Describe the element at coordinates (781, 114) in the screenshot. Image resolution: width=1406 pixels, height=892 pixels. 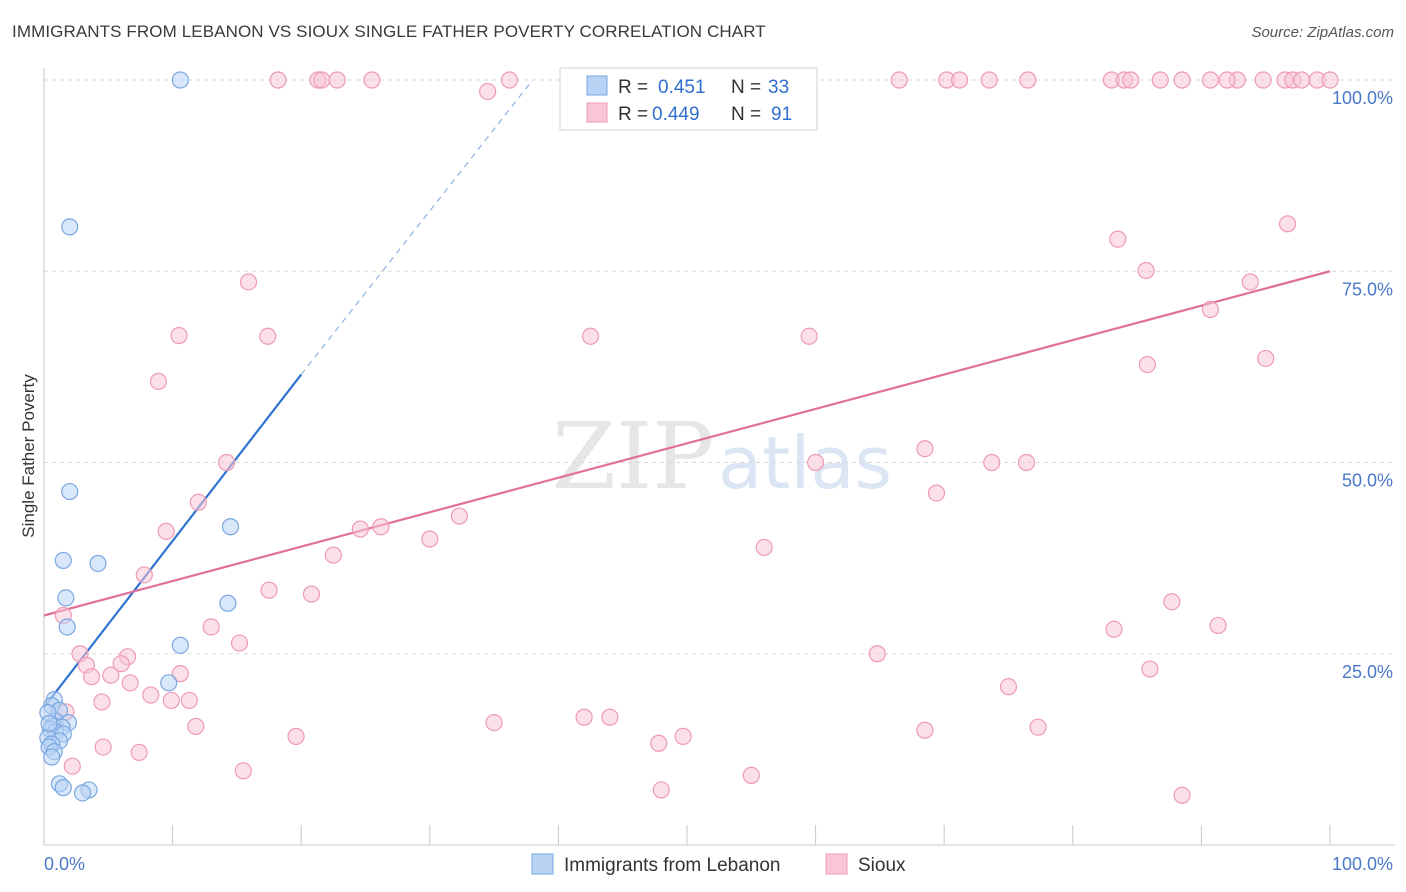
I see `legend-n-value-sioux: 91` at that location.